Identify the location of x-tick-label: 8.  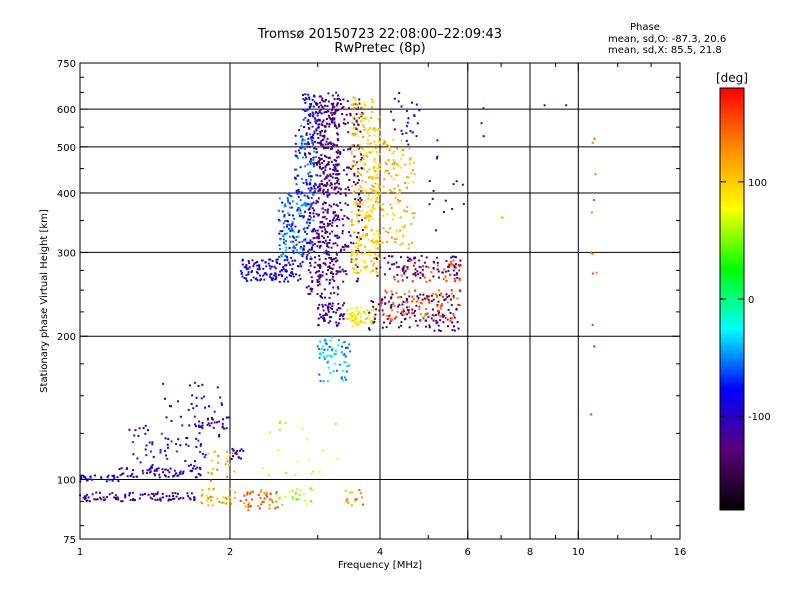
(530, 552).